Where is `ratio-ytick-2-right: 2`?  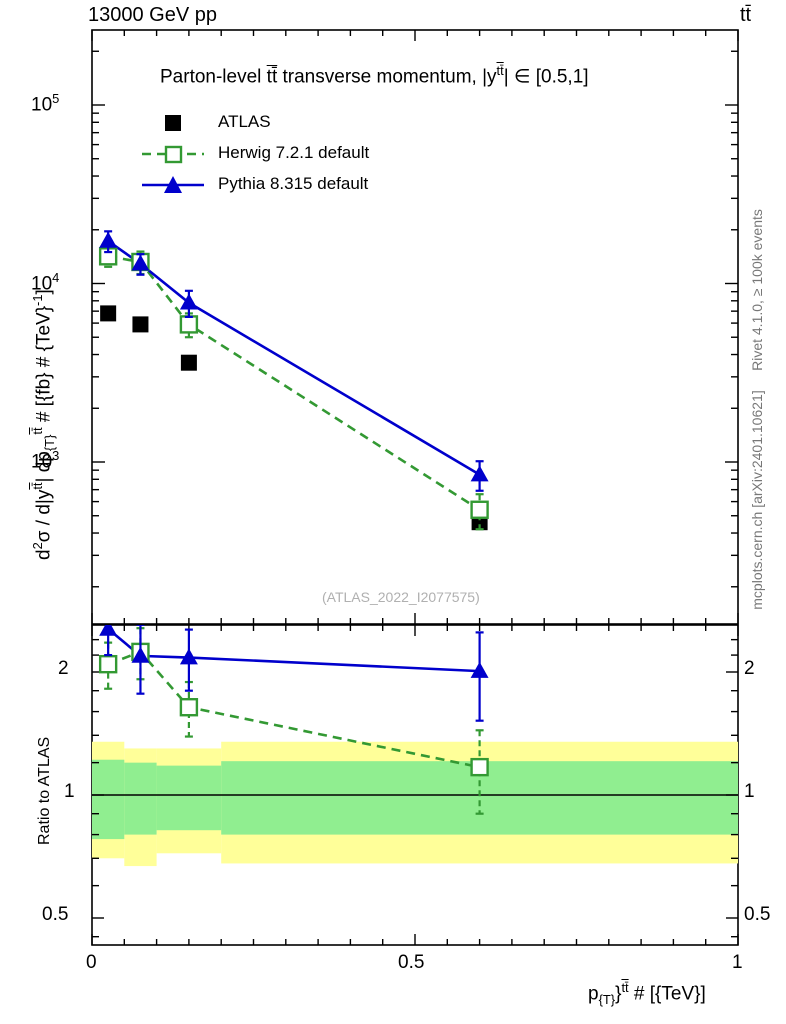
ratio-ytick-2-right: 2 is located at coordinates (749, 668).